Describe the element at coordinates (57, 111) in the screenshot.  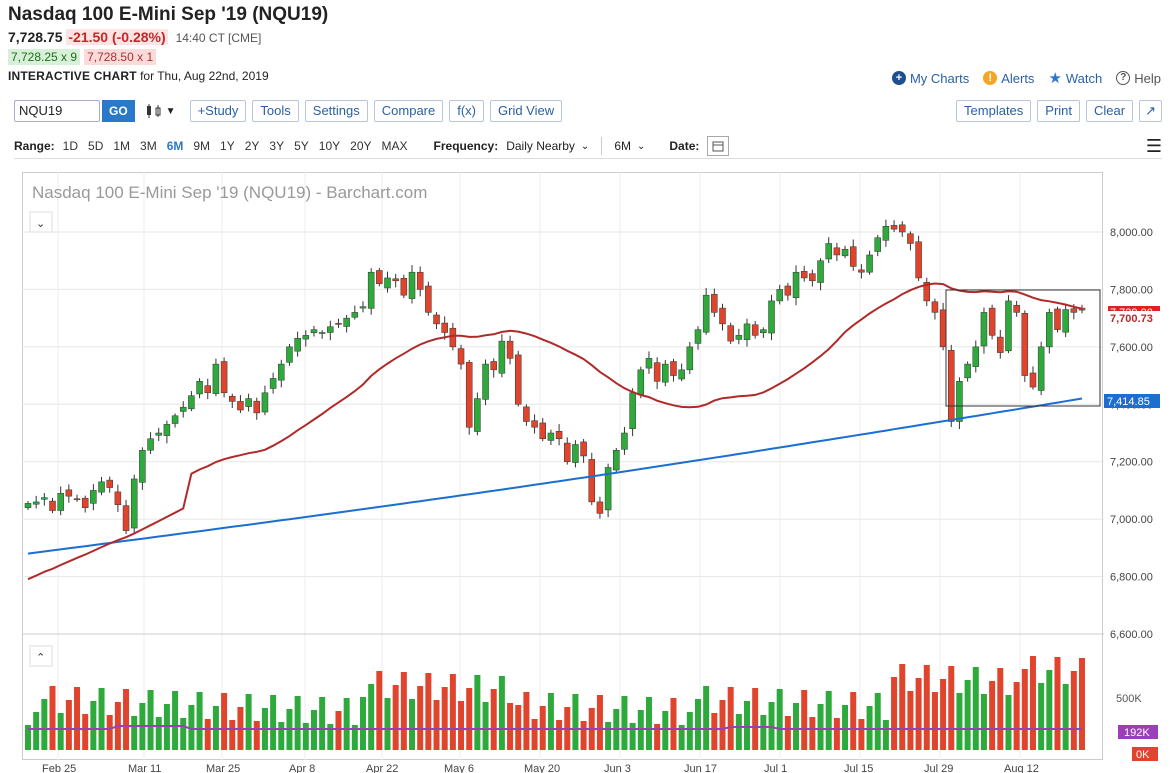
I see `symbol-input: NQU19` at that location.